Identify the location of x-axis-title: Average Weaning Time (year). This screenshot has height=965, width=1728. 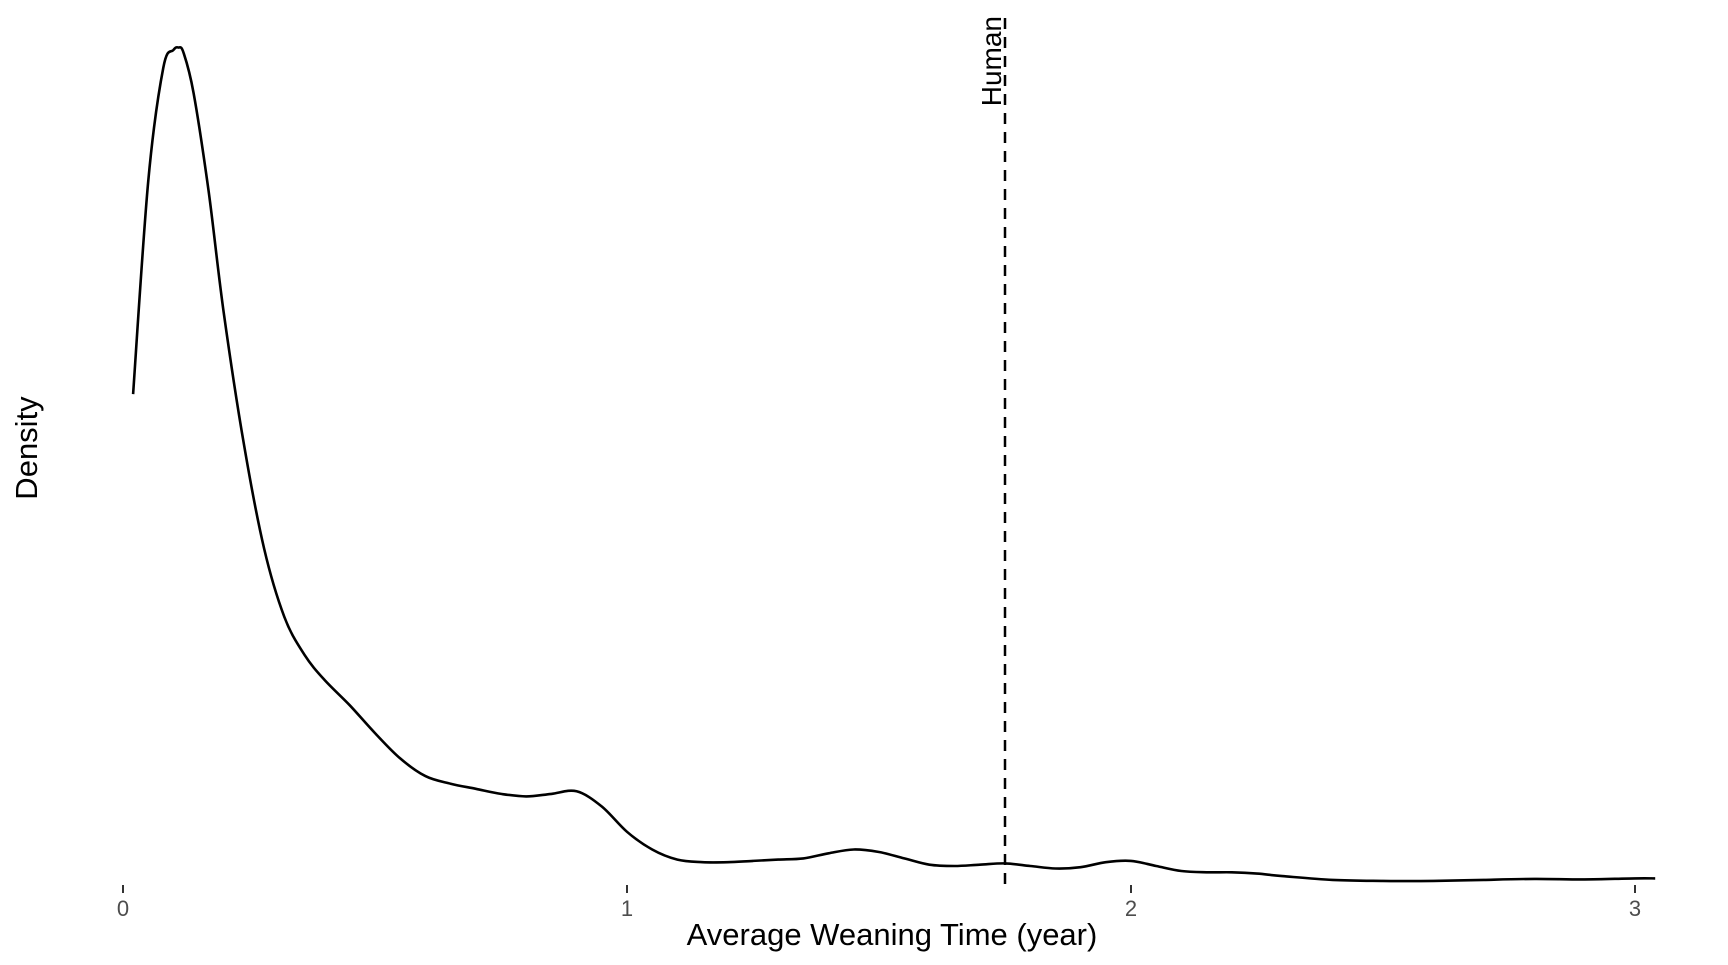
(892, 934).